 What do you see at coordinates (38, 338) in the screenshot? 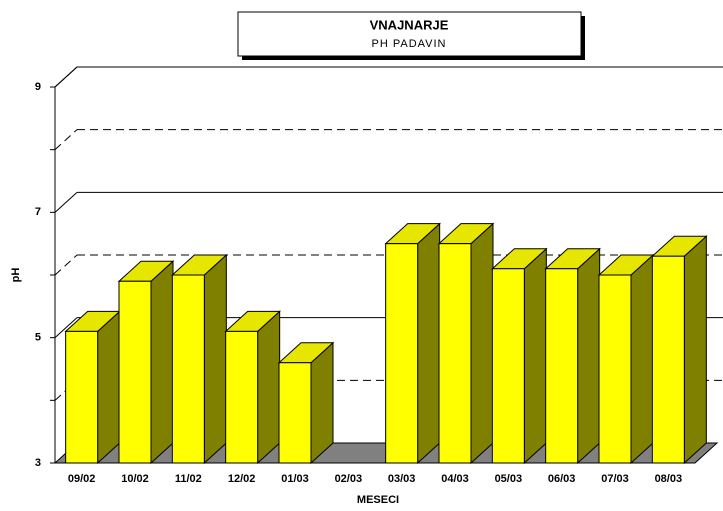
I see `y-tick-label: 5` at bounding box center [38, 338].